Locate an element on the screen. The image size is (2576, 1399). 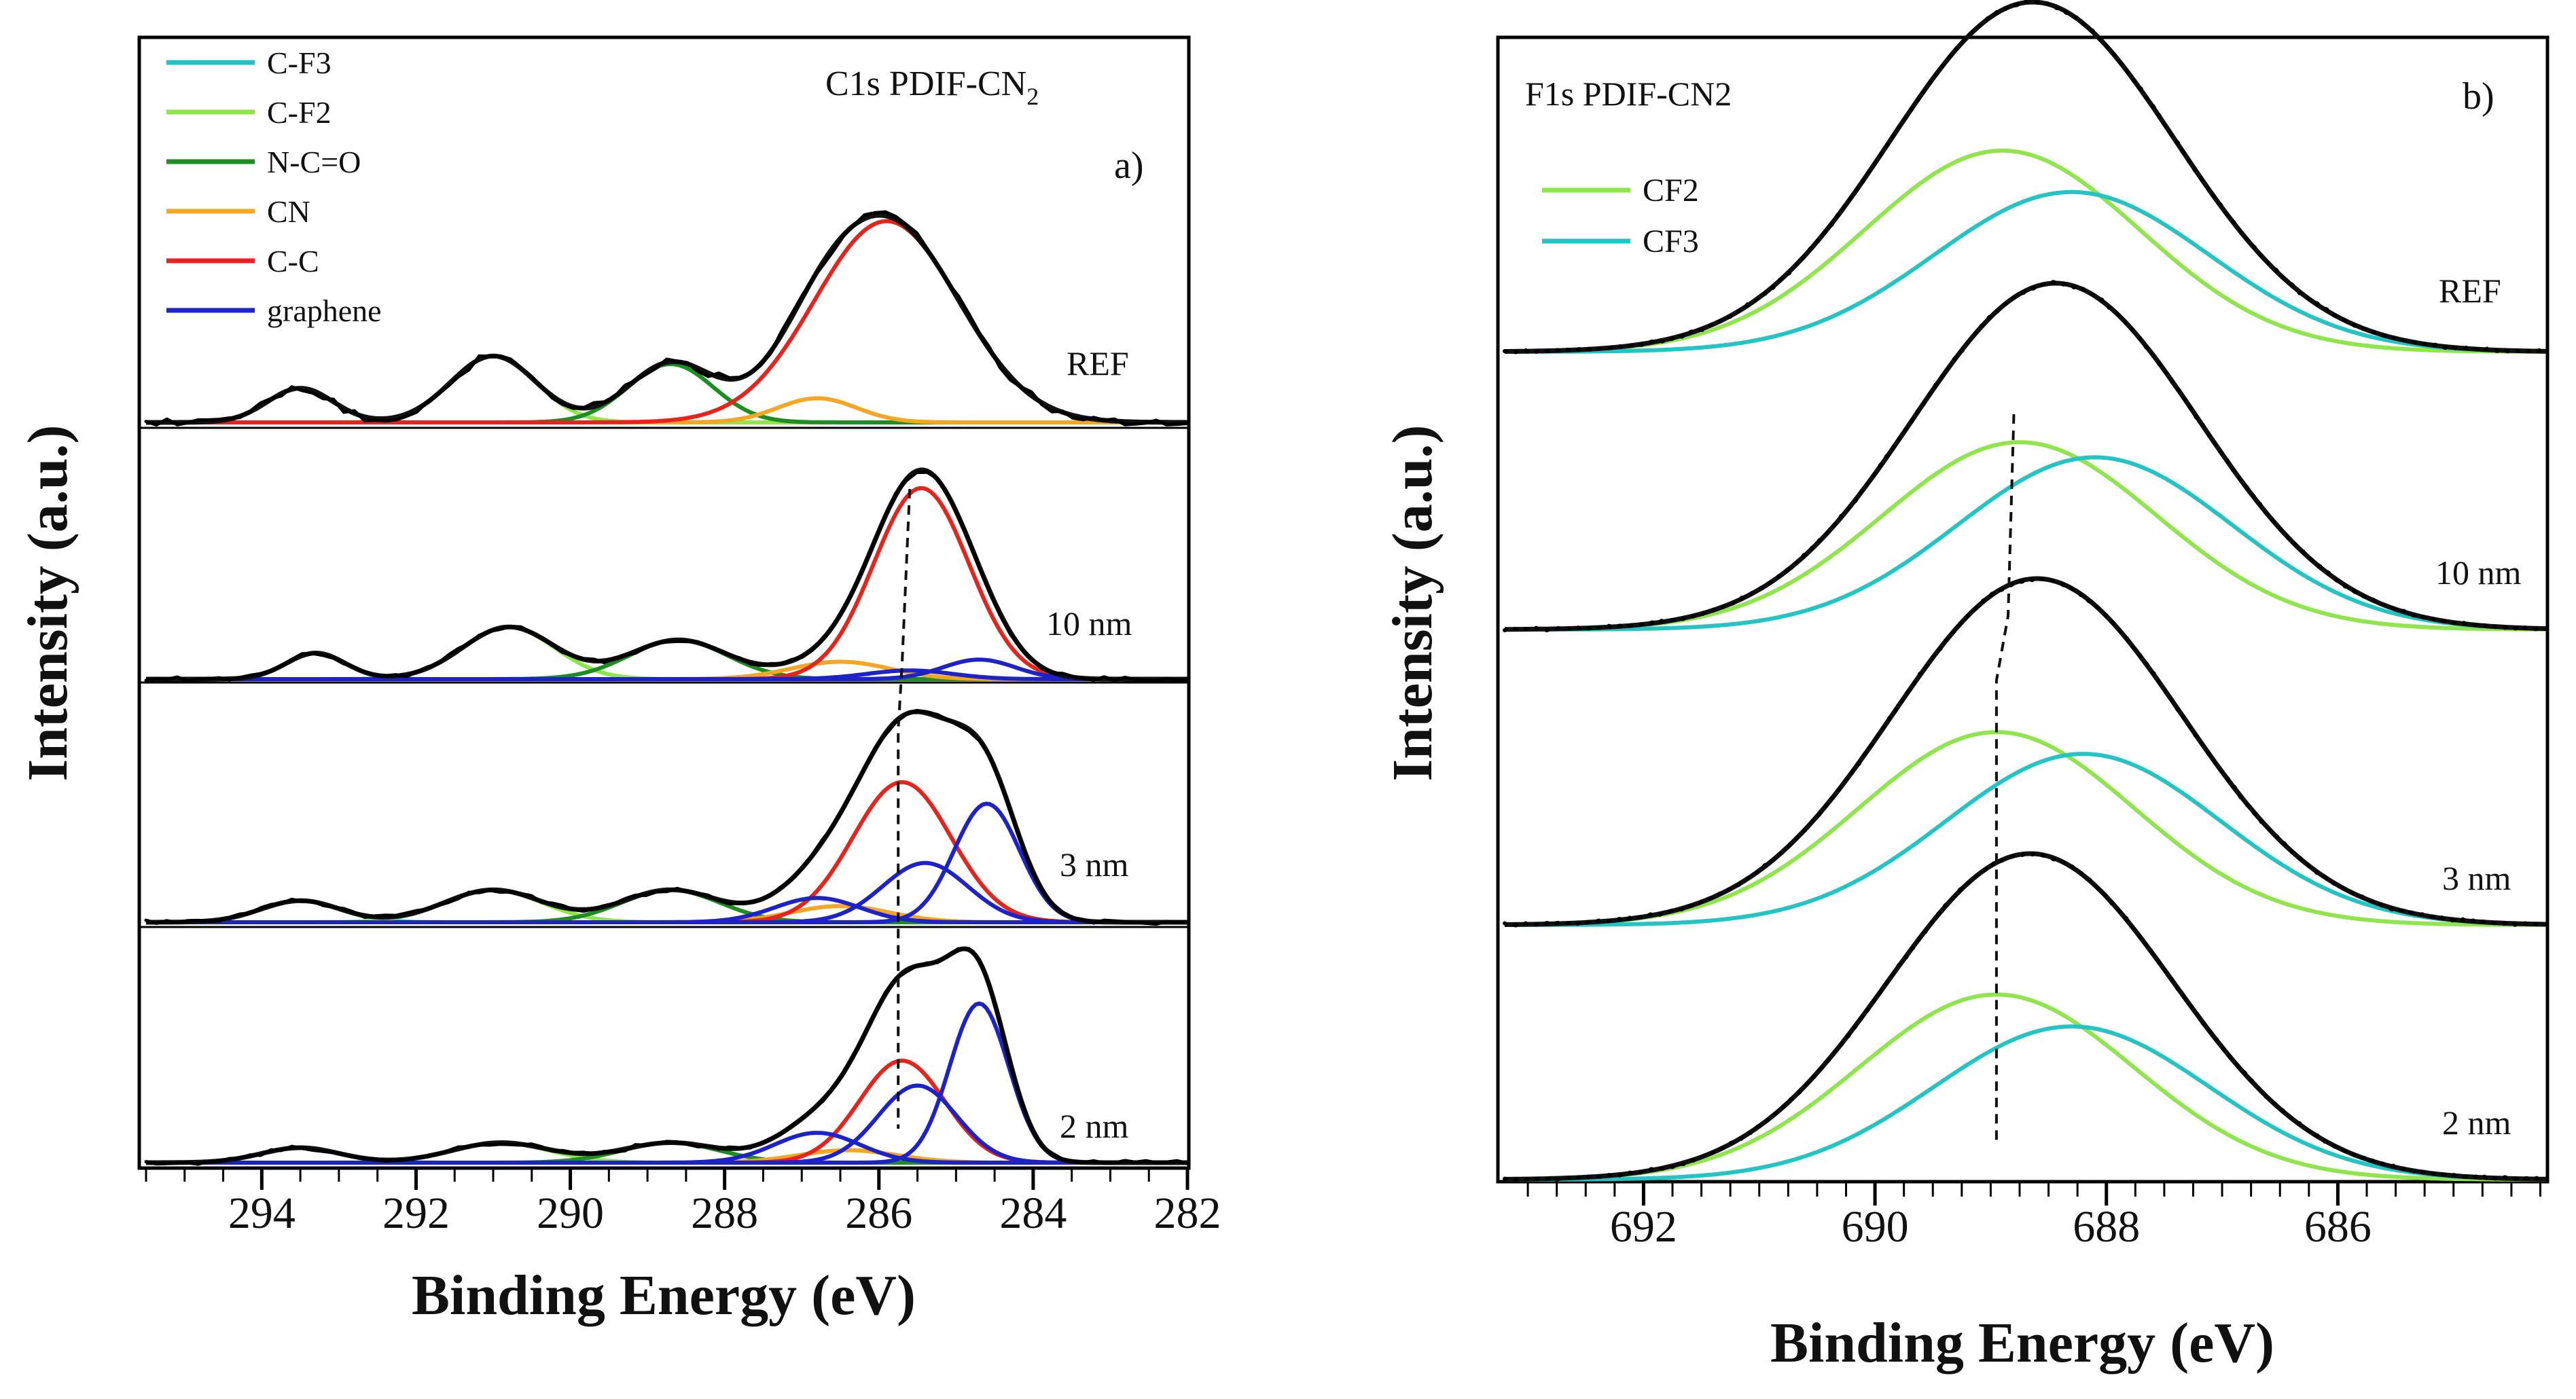
panel-a-legend-label: N-C=O is located at coordinates (314, 162).